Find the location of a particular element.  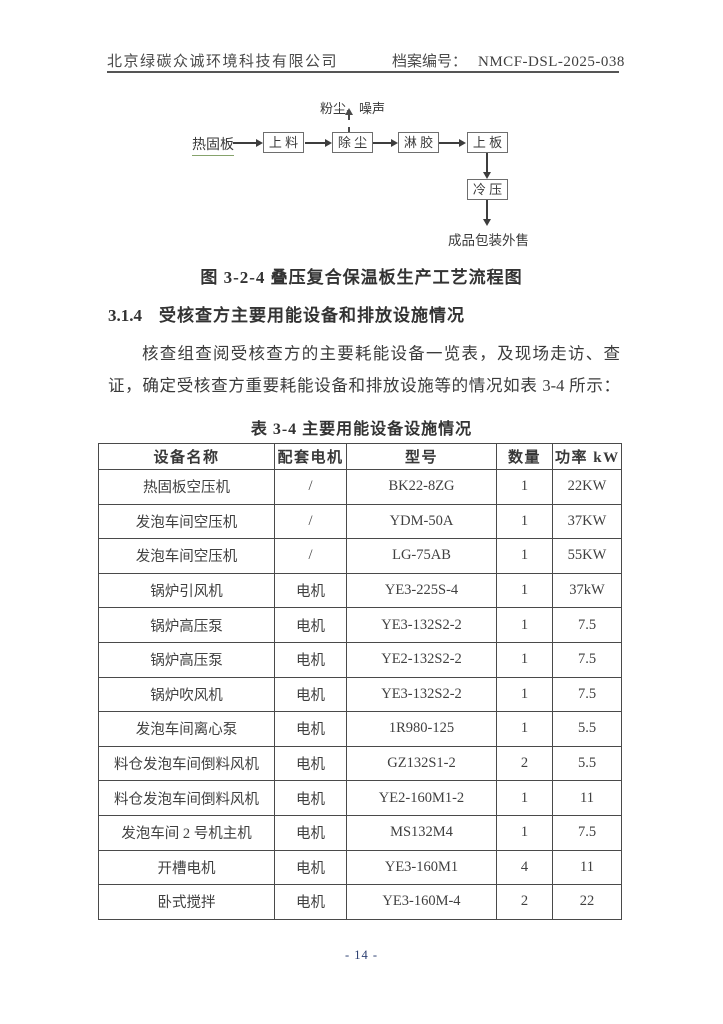

header-divider is located at coordinates (363, 72).